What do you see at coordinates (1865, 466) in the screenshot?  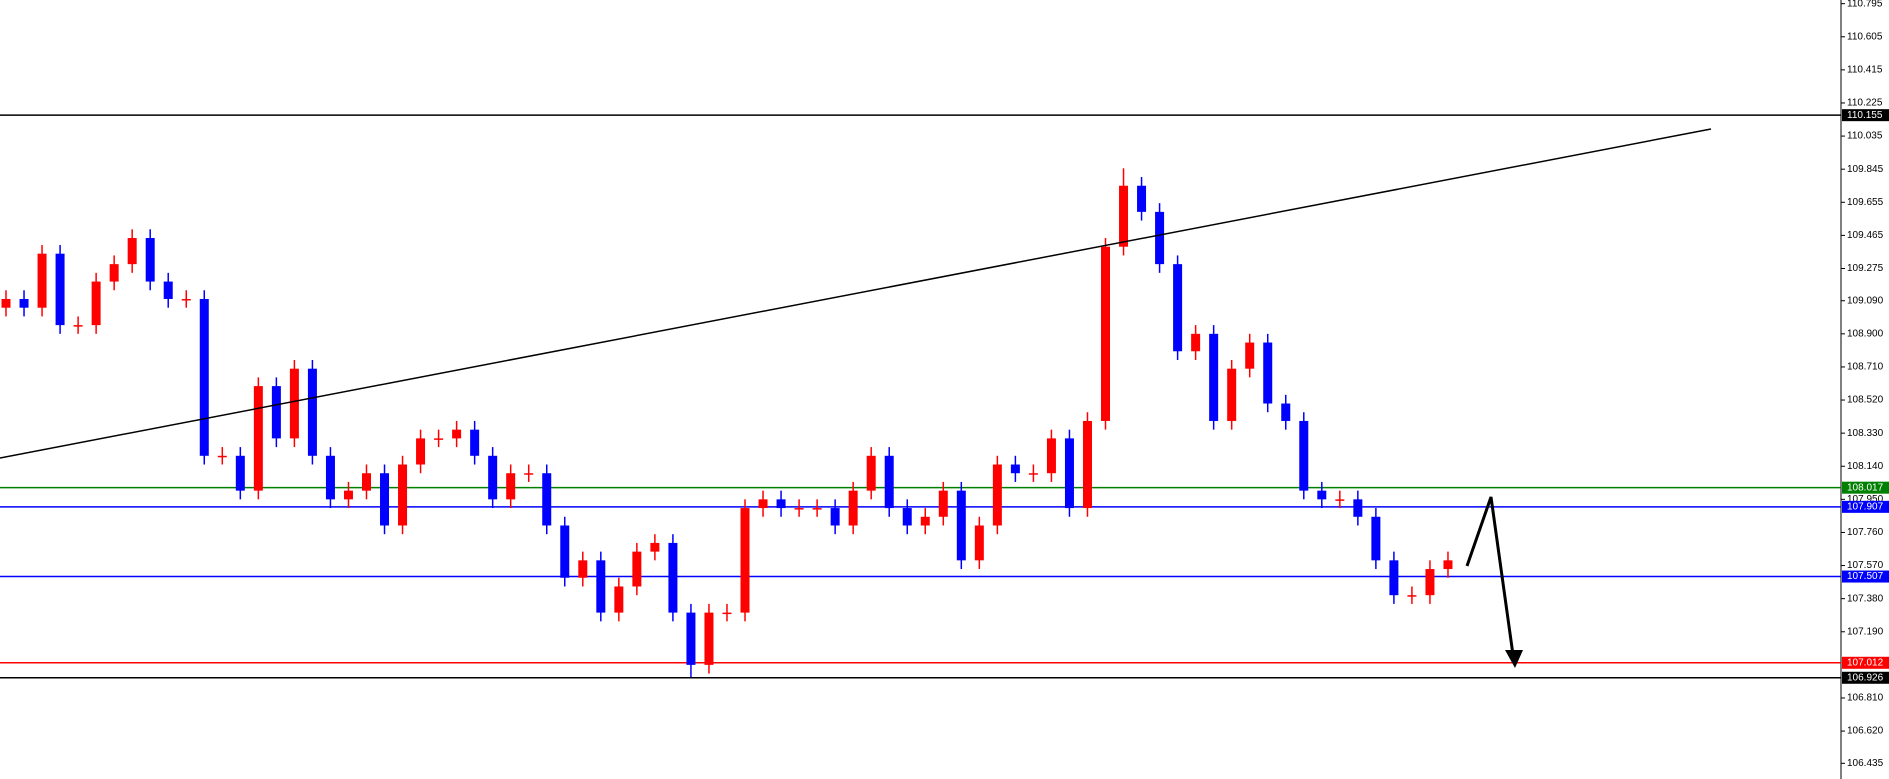 I see `y-tick-label: 108.140` at bounding box center [1865, 466].